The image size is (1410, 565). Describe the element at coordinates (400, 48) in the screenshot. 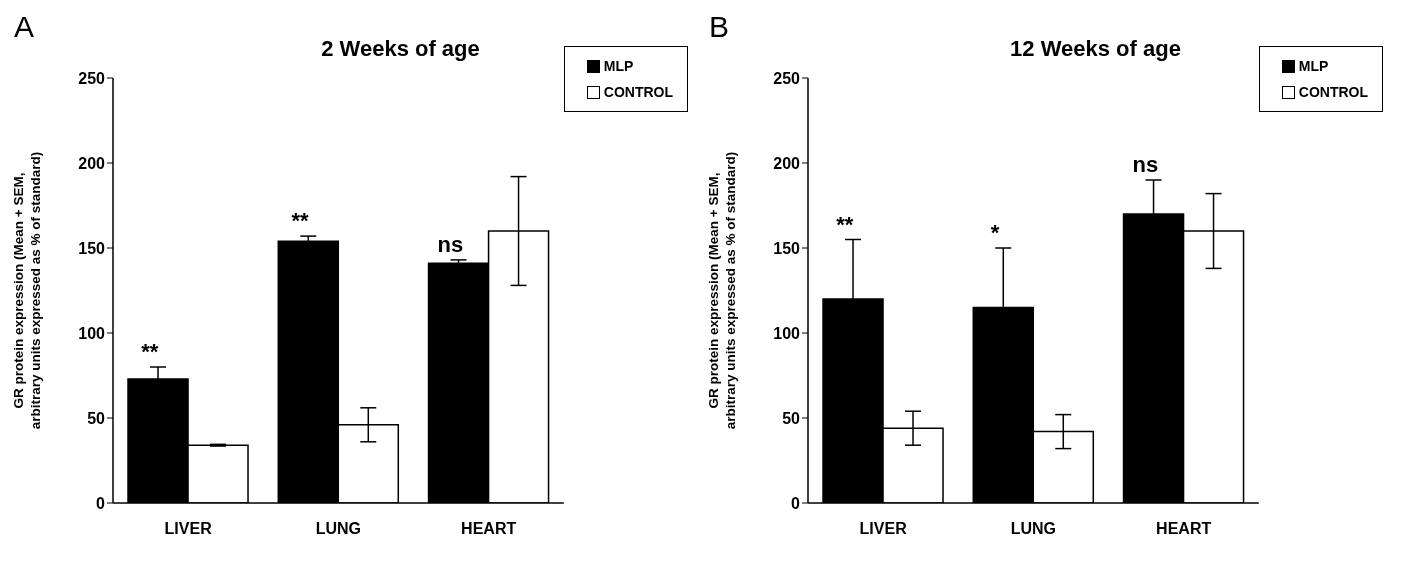

I see `chart-title: 2 Weeks of age` at that location.